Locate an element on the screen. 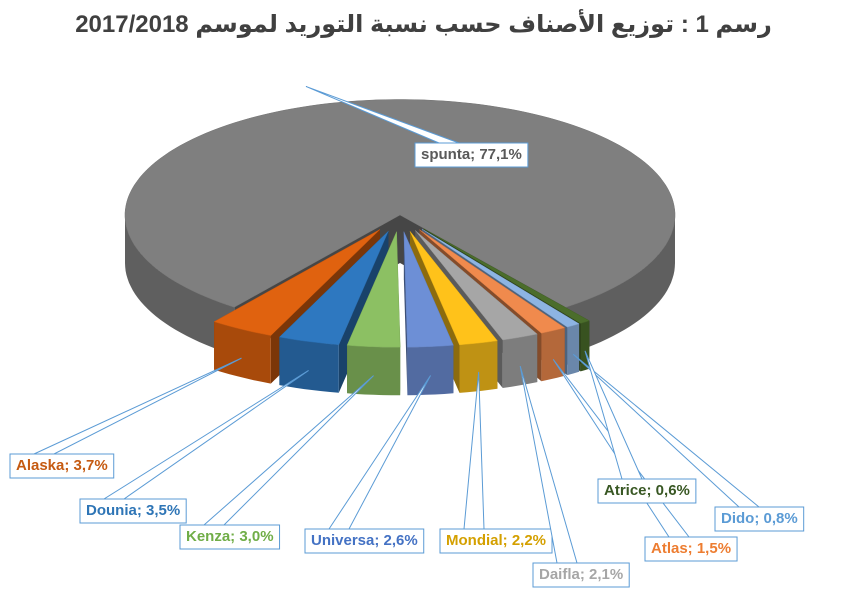 The height and width of the screenshot is (591, 847). data-label: Atrice; 0,6% is located at coordinates (647, 490).